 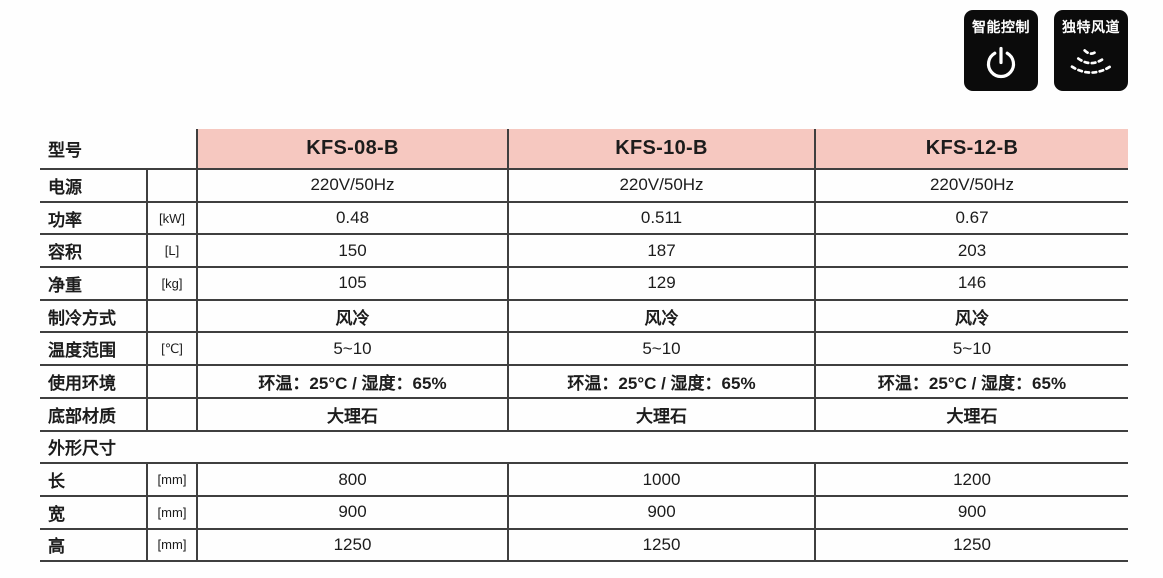 I want to click on spec-row-net-weight: 净重 [kg] 105 129 146, so click(x=584, y=284).